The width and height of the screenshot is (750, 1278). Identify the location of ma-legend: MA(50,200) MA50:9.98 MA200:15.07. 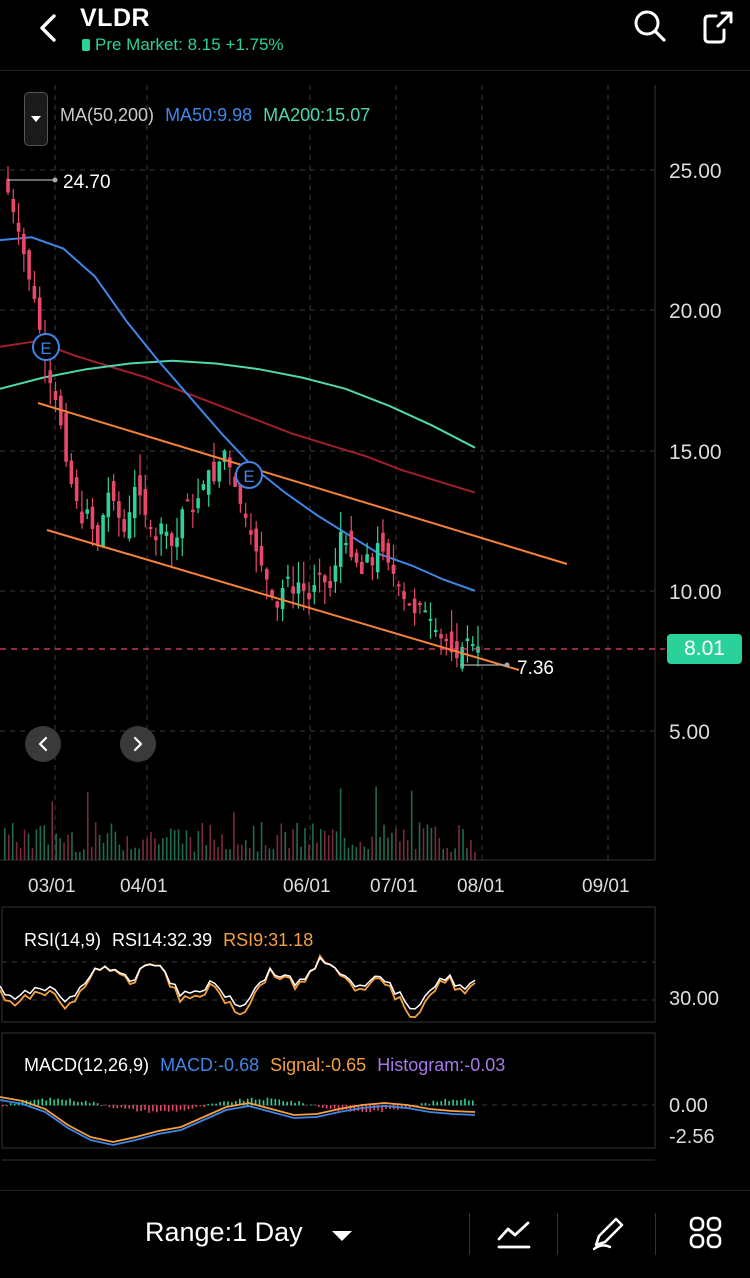
(215, 115).